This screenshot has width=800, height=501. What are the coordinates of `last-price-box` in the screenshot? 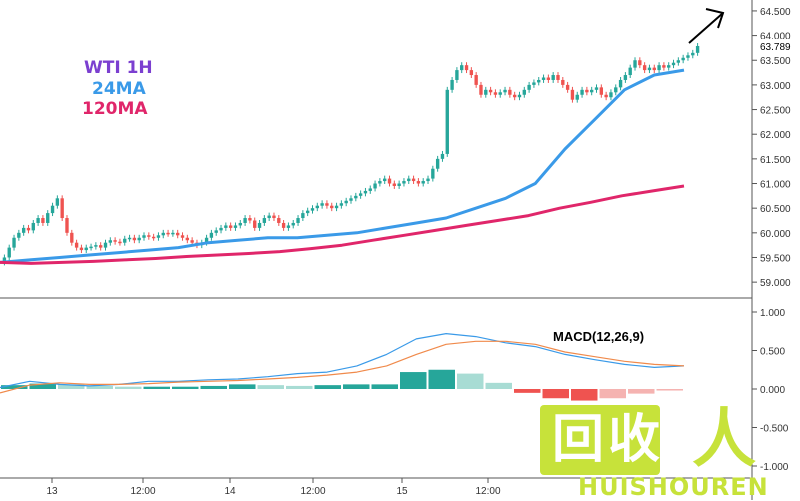 It's located at (776, 45).